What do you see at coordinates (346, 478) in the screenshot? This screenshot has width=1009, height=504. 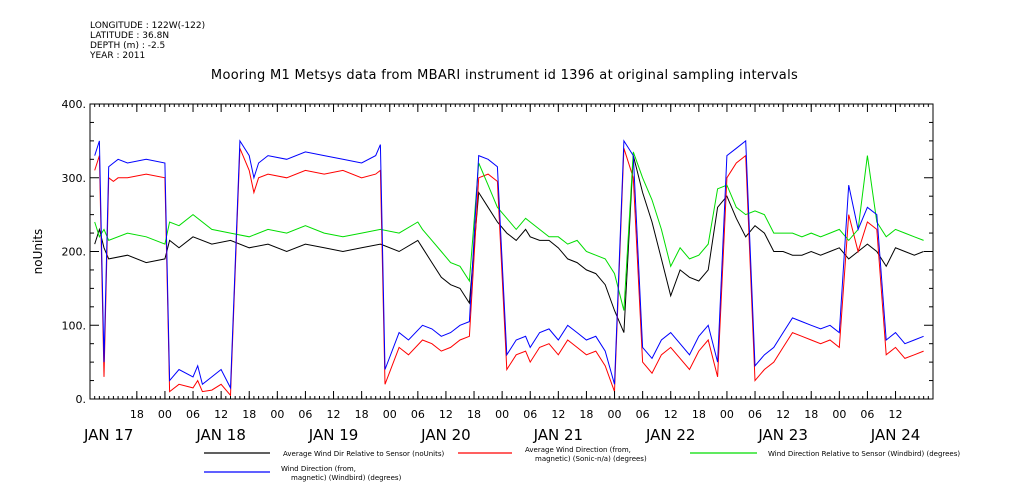 I see `legend-label-4: magnetic) (Windbird) (degrees)` at bounding box center [346, 478].